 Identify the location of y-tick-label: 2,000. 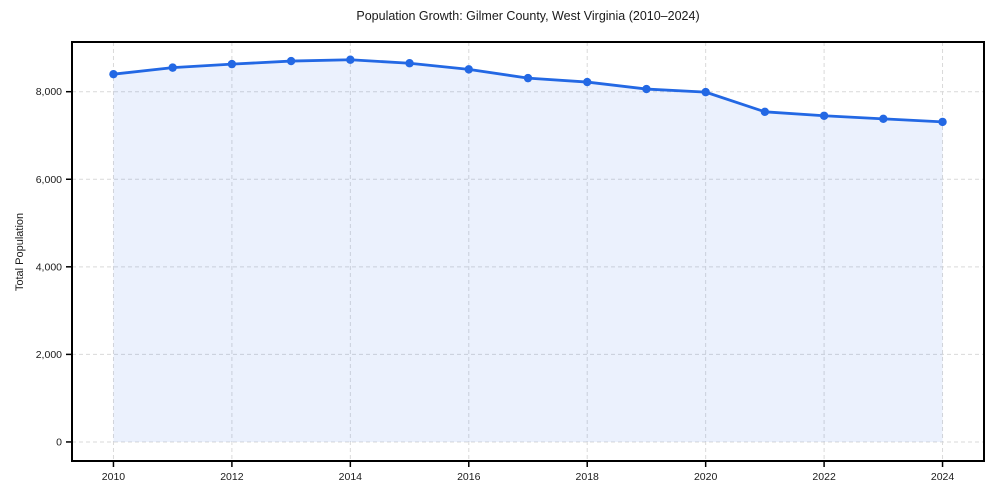
(49, 355).